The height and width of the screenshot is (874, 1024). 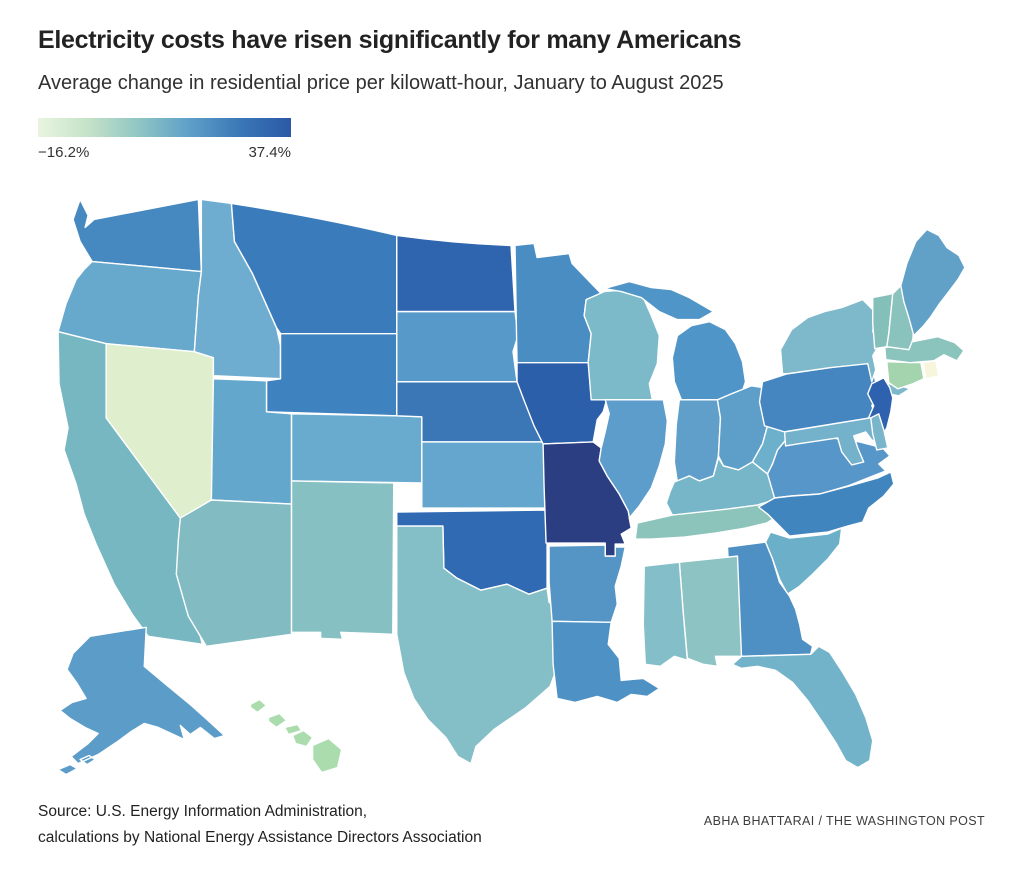 I want to click on state-colorado, so click(x=356, y=448).